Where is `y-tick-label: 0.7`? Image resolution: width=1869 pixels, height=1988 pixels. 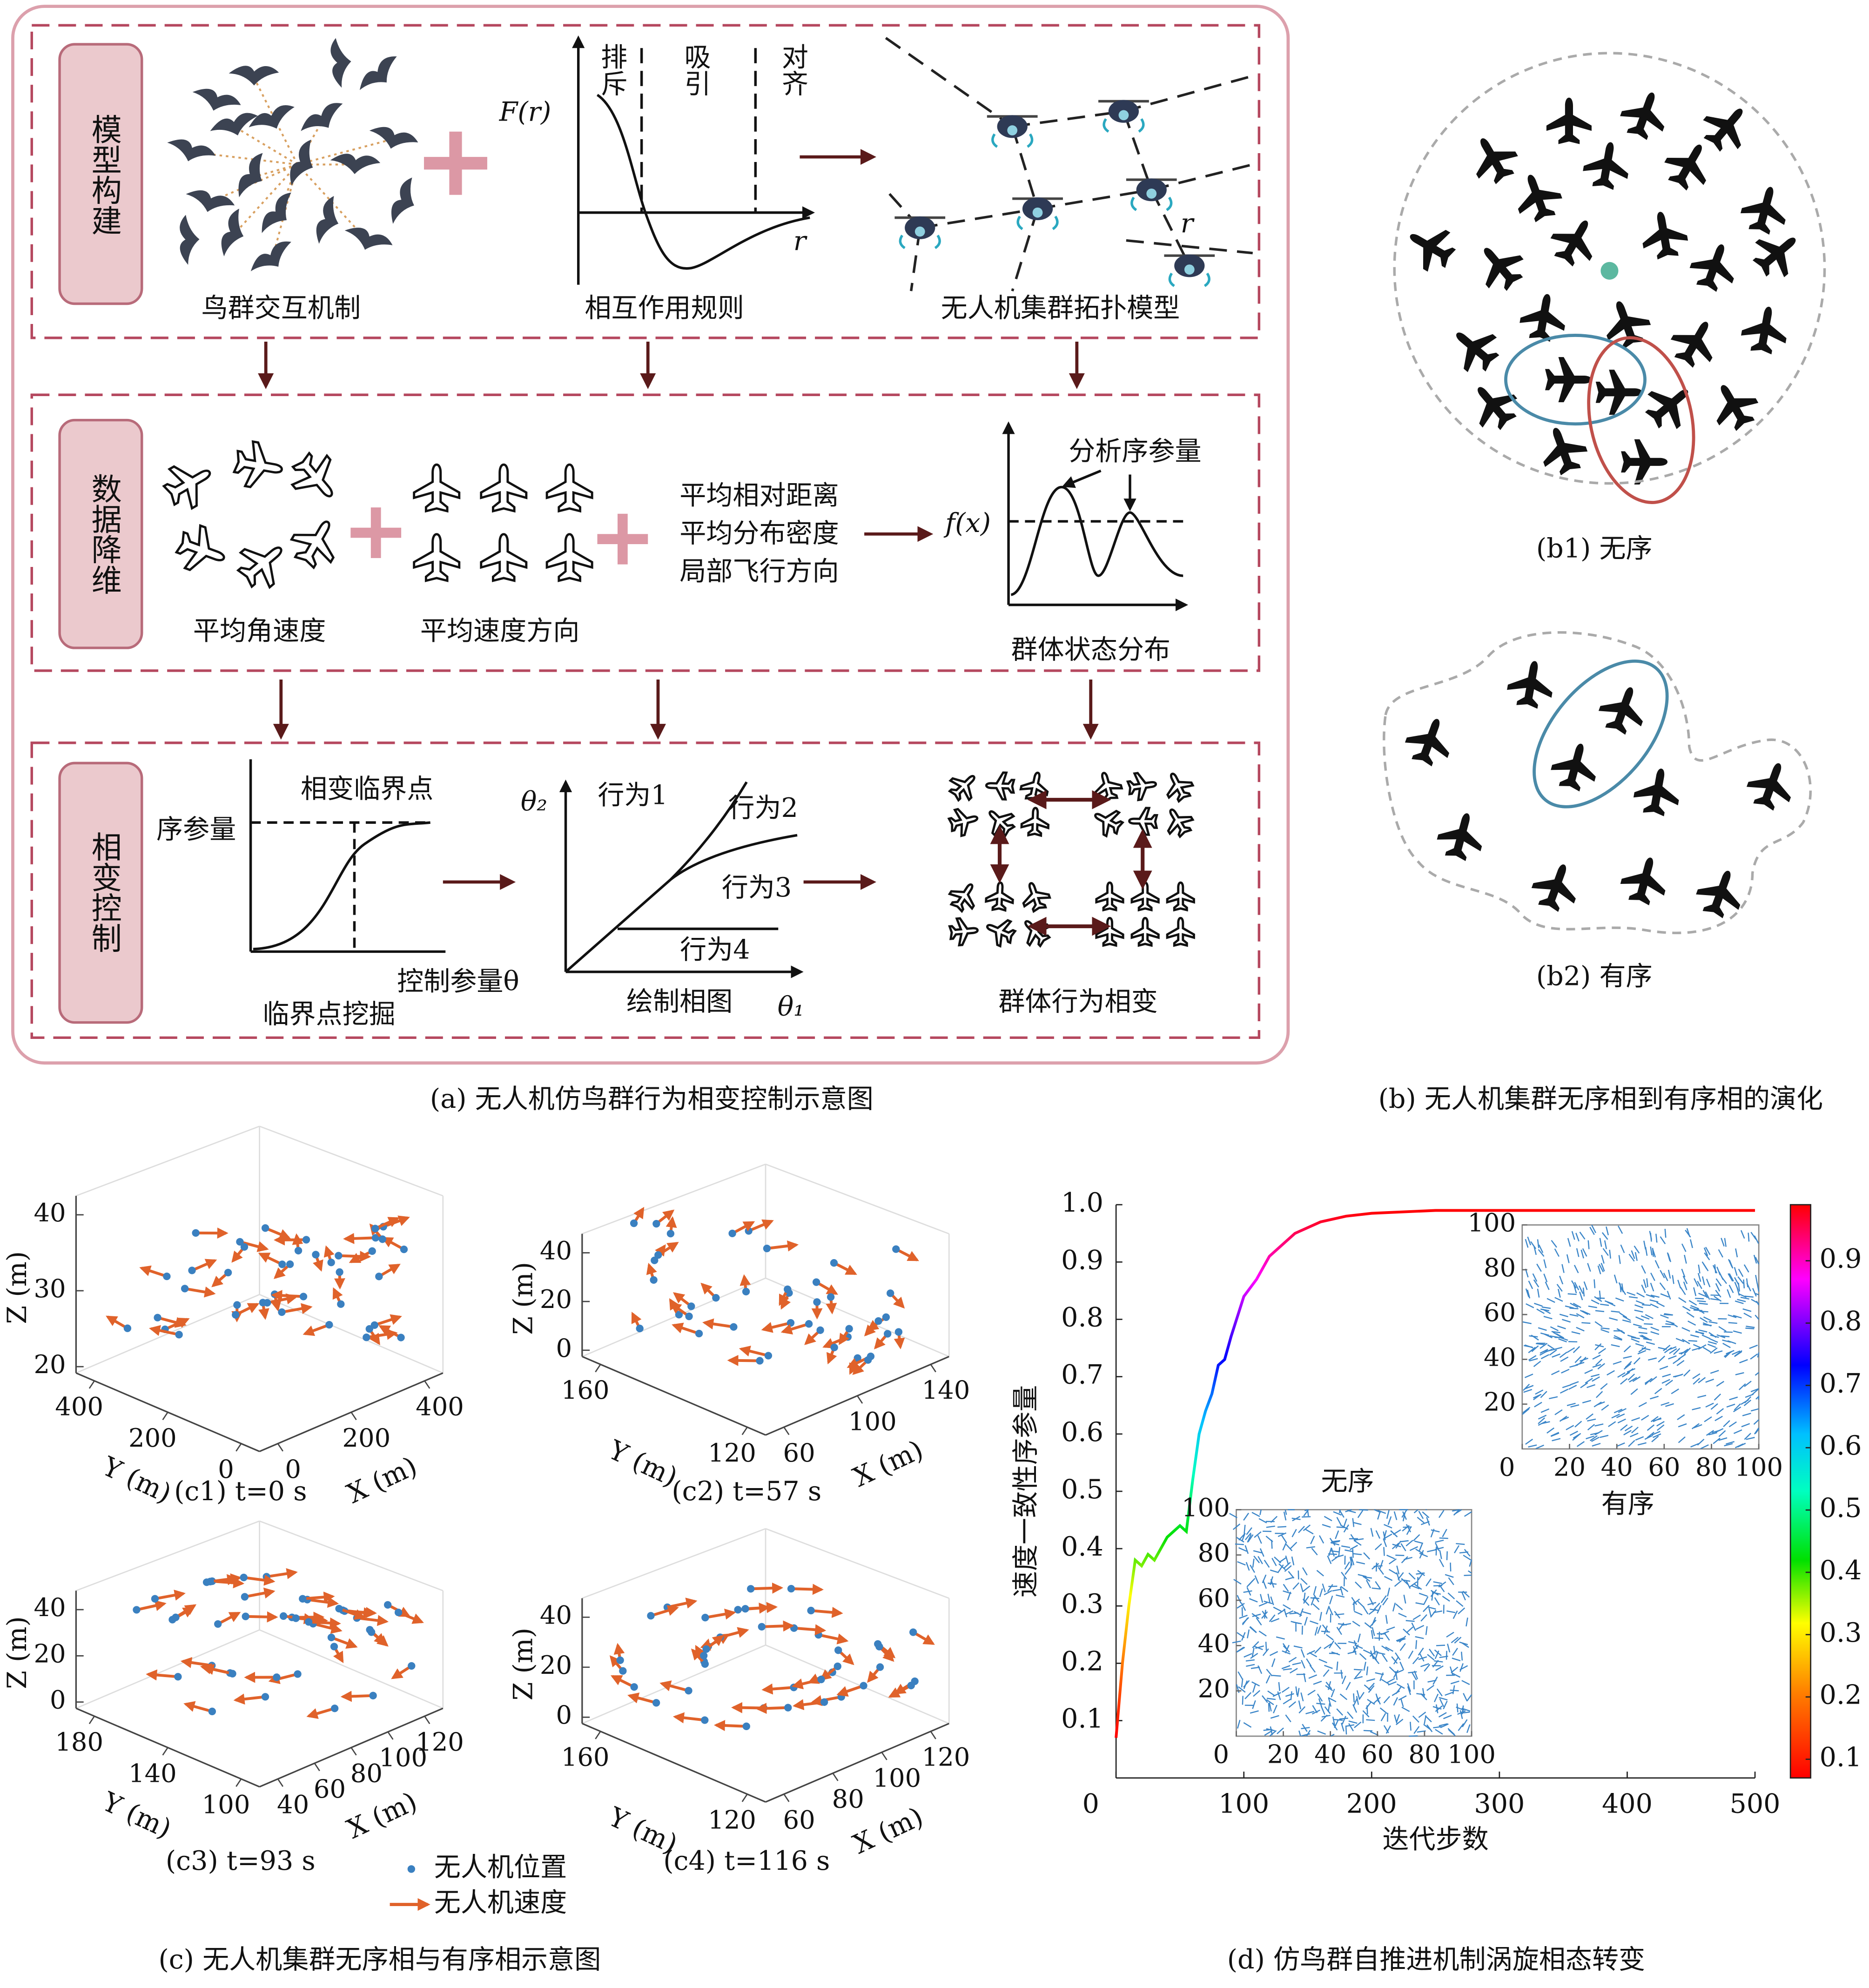
y-tick-label: 0.7 is located at coordinates (1082, 1375).